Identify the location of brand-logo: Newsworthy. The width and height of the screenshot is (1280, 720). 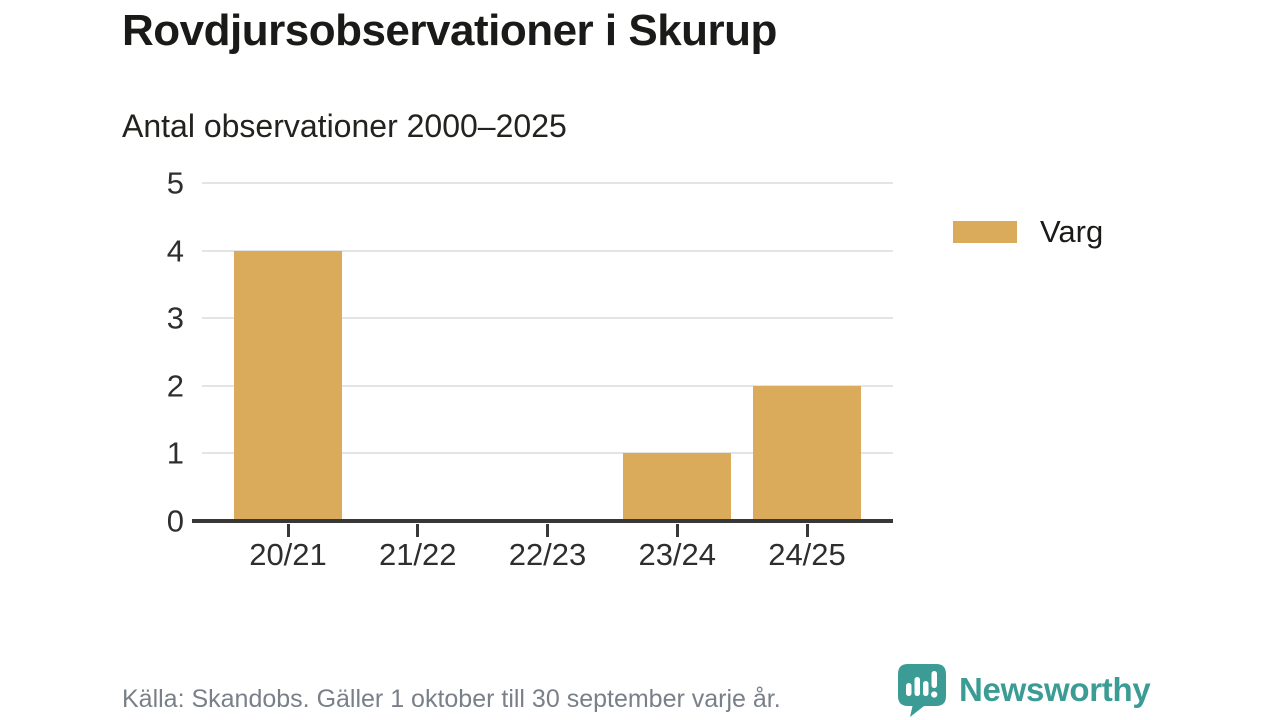
(1024, 692).